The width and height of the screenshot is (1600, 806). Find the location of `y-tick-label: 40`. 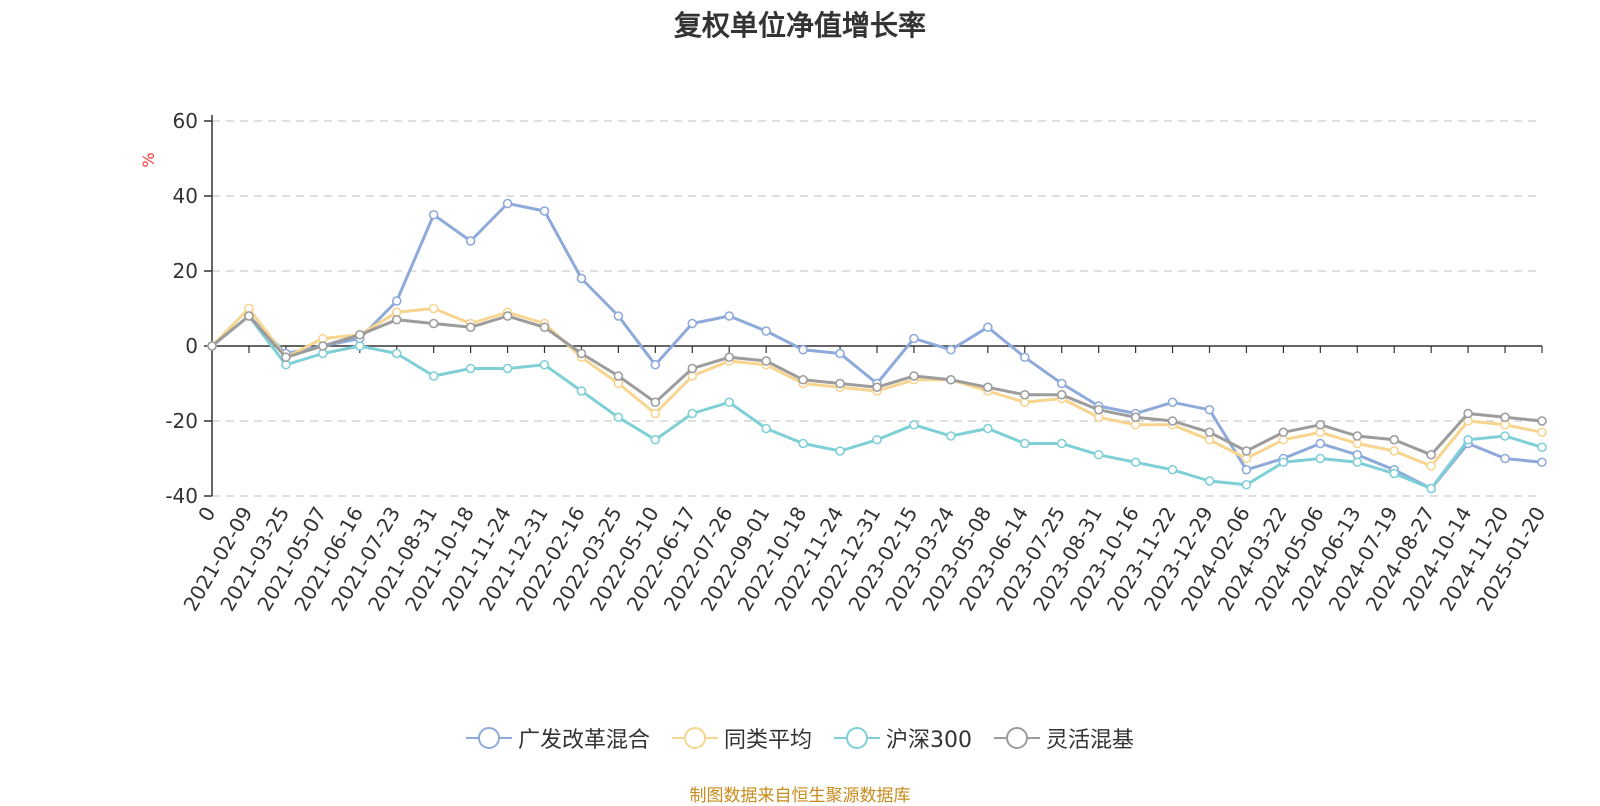

y-tick-label: 40 is located at coordinates (185, 196).